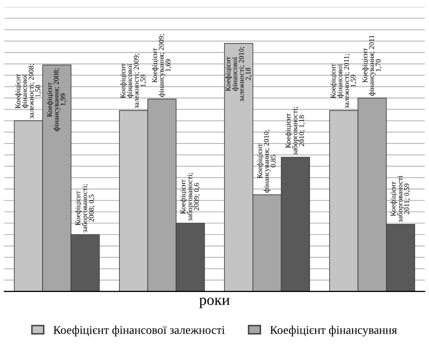  What do you see at coordinates (333, 331) in the screenshot?
I see `legend-label: Коефіцієнт фінансування` at bounding box center [333, 331].